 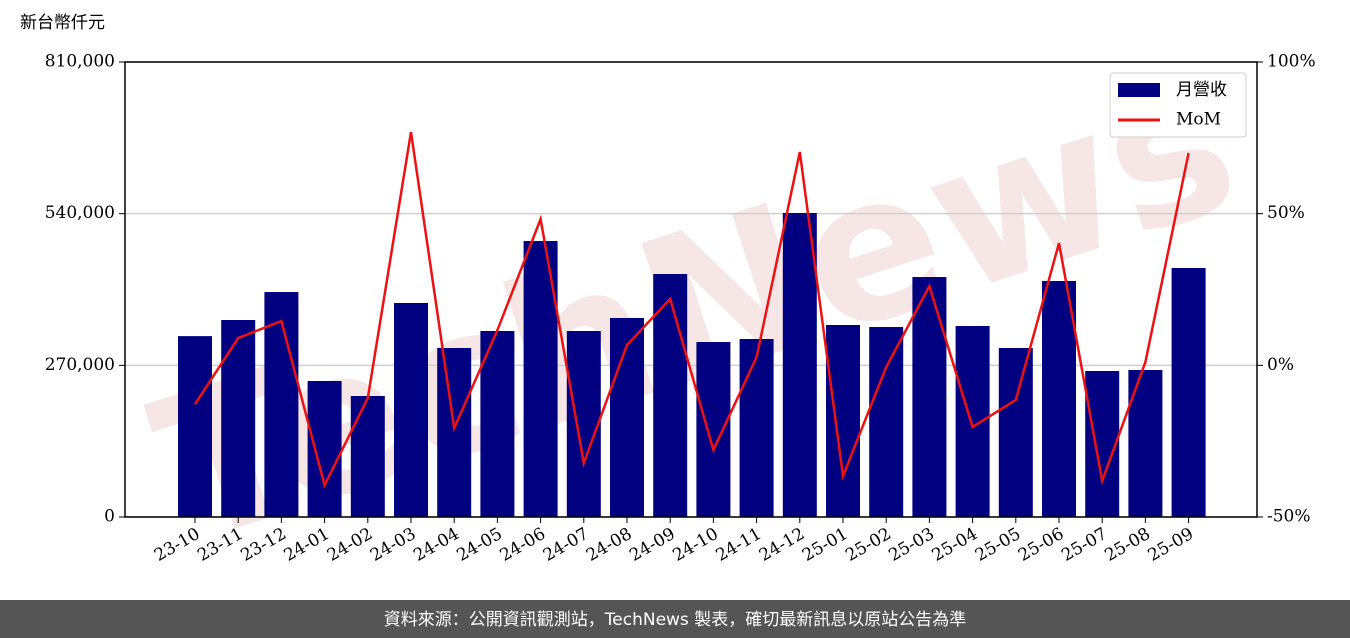 I want to click on legend-label: MoM, so click(x=1198, y=120).